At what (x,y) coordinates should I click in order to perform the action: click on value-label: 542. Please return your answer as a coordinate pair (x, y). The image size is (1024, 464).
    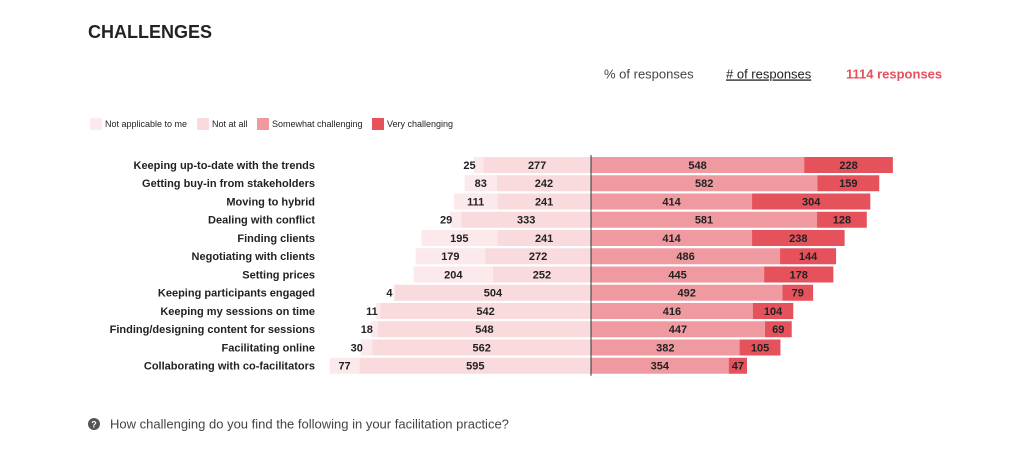
    Looking at the image, I should click on (485, 312).